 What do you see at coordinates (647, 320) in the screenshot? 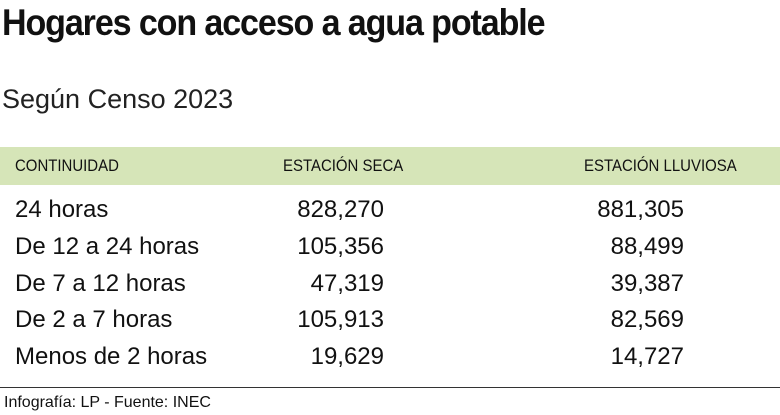
I see `cell-value: 82,569` at bounding box center [647, 320].